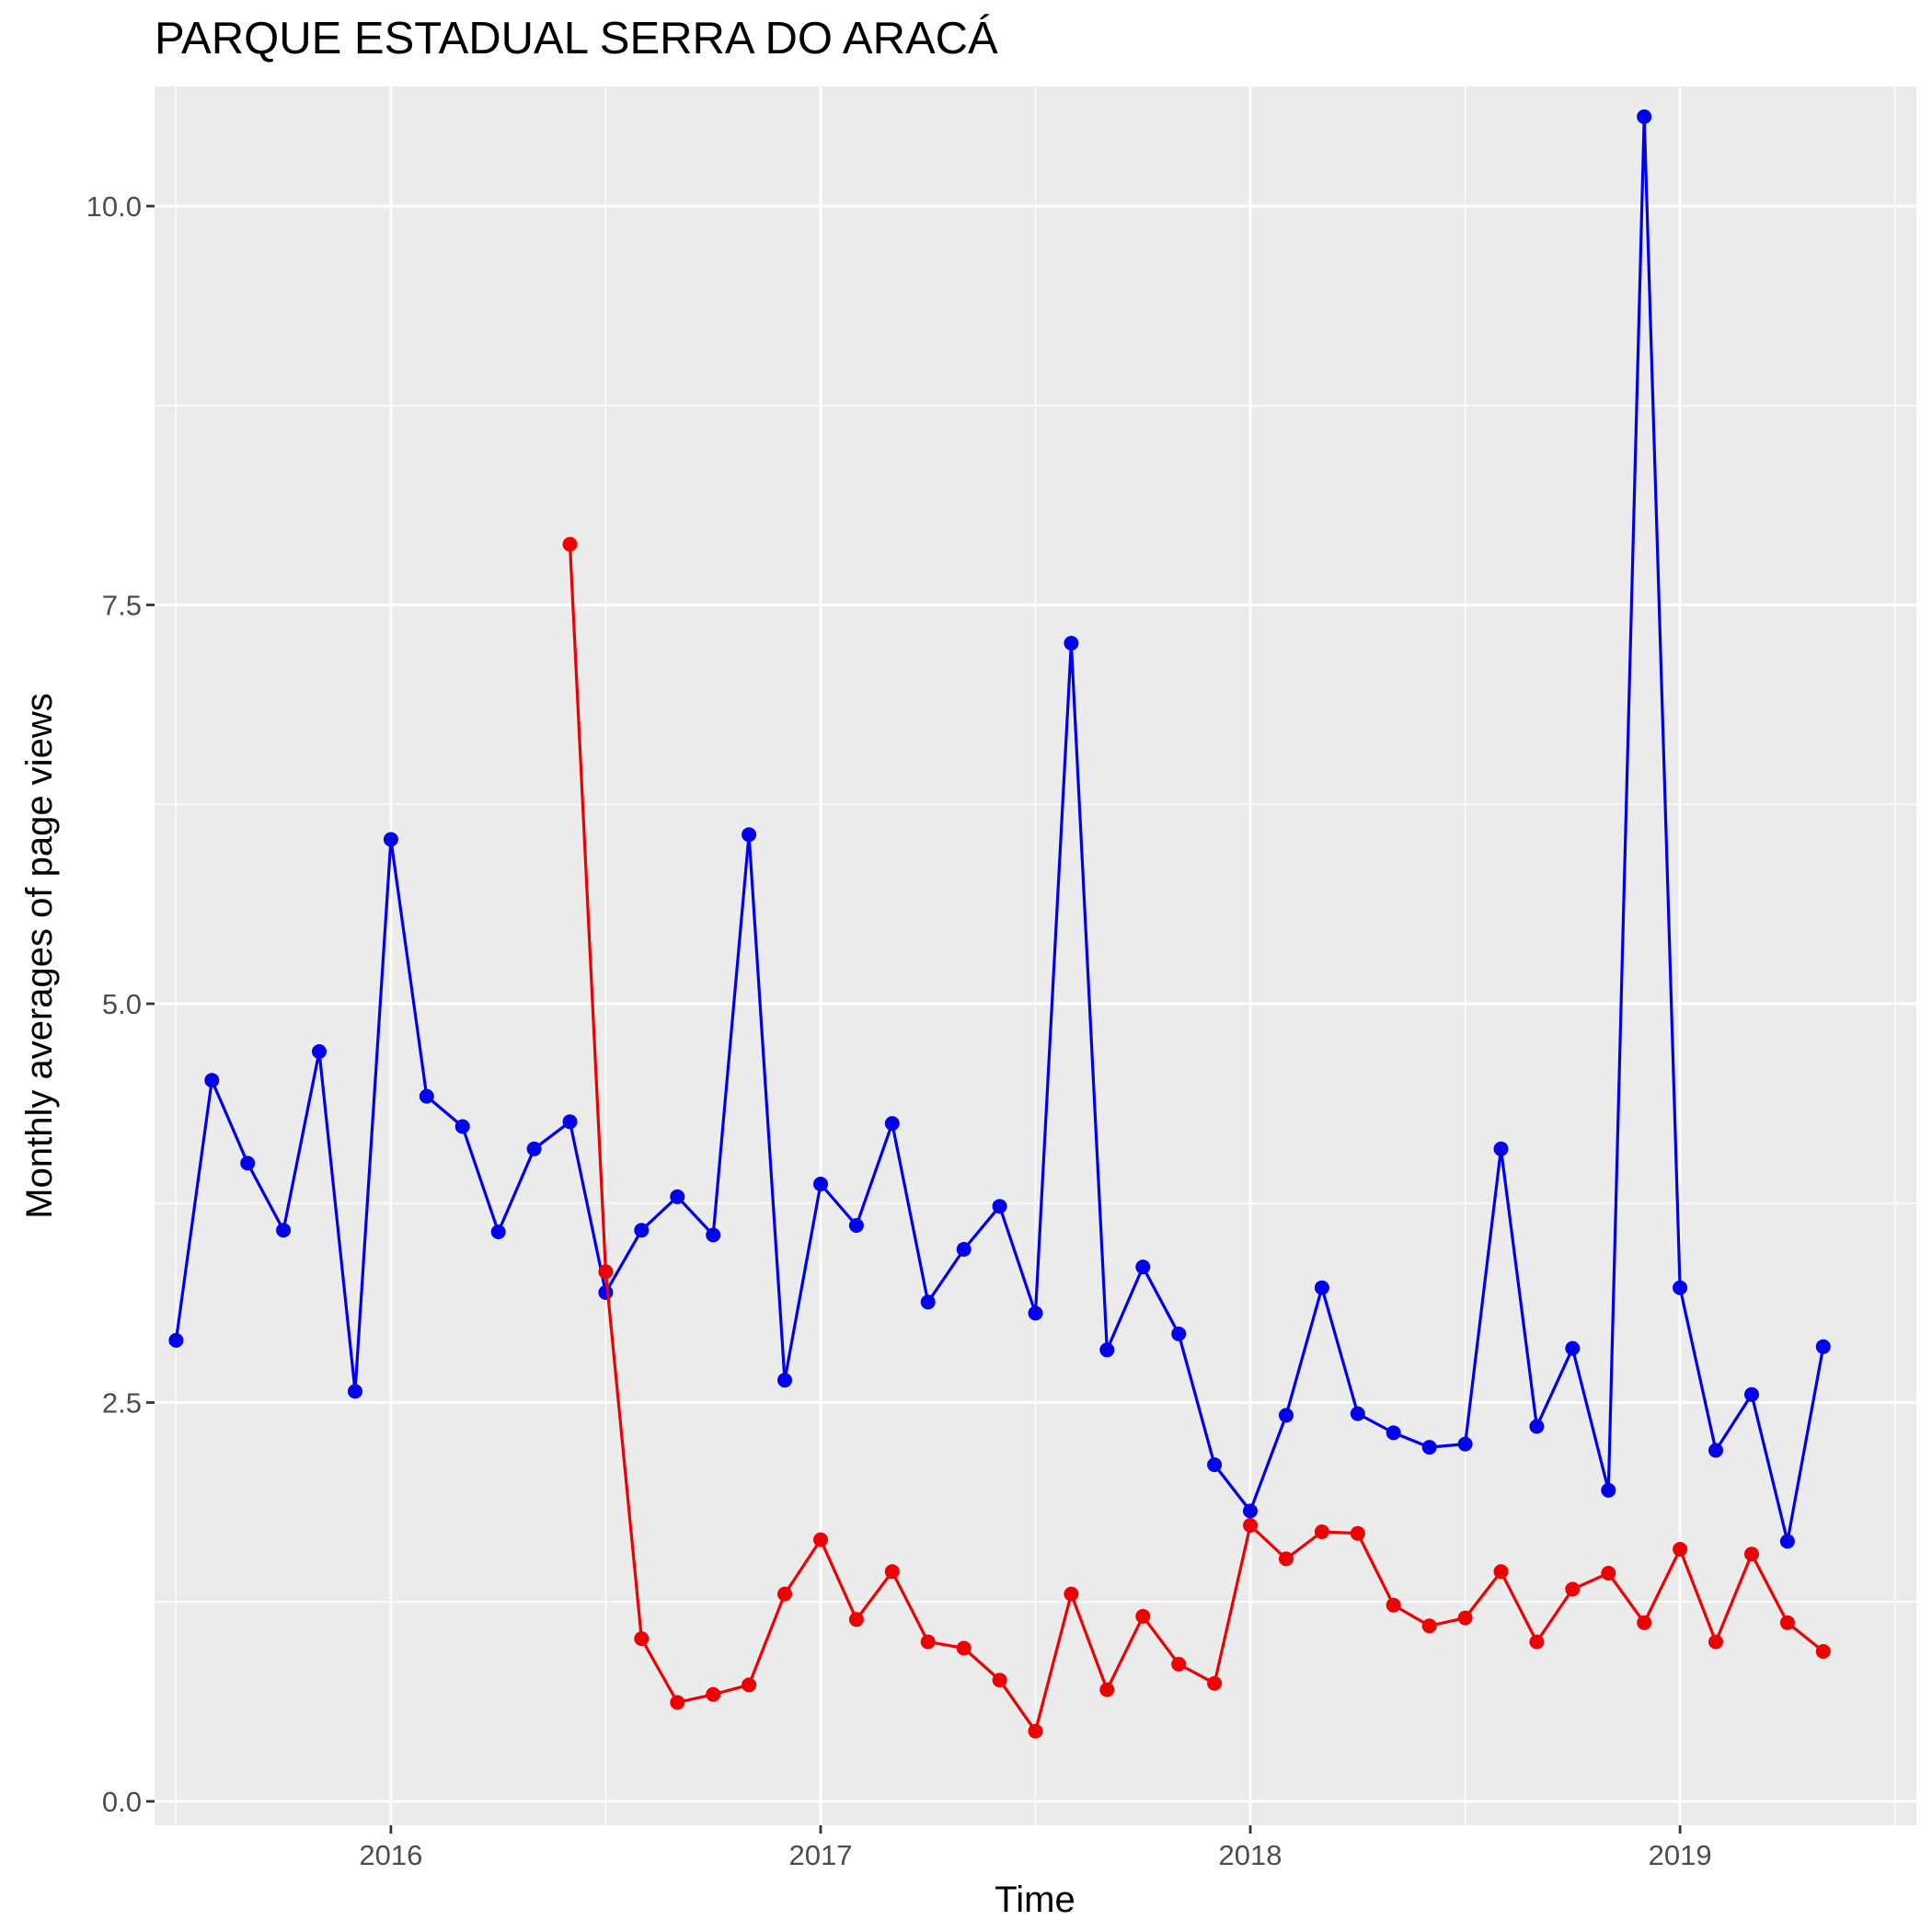 The height and width of the screenshot is (1932, 1932). I want to click on x-tick-label: 2019, so click(1680, 1855).